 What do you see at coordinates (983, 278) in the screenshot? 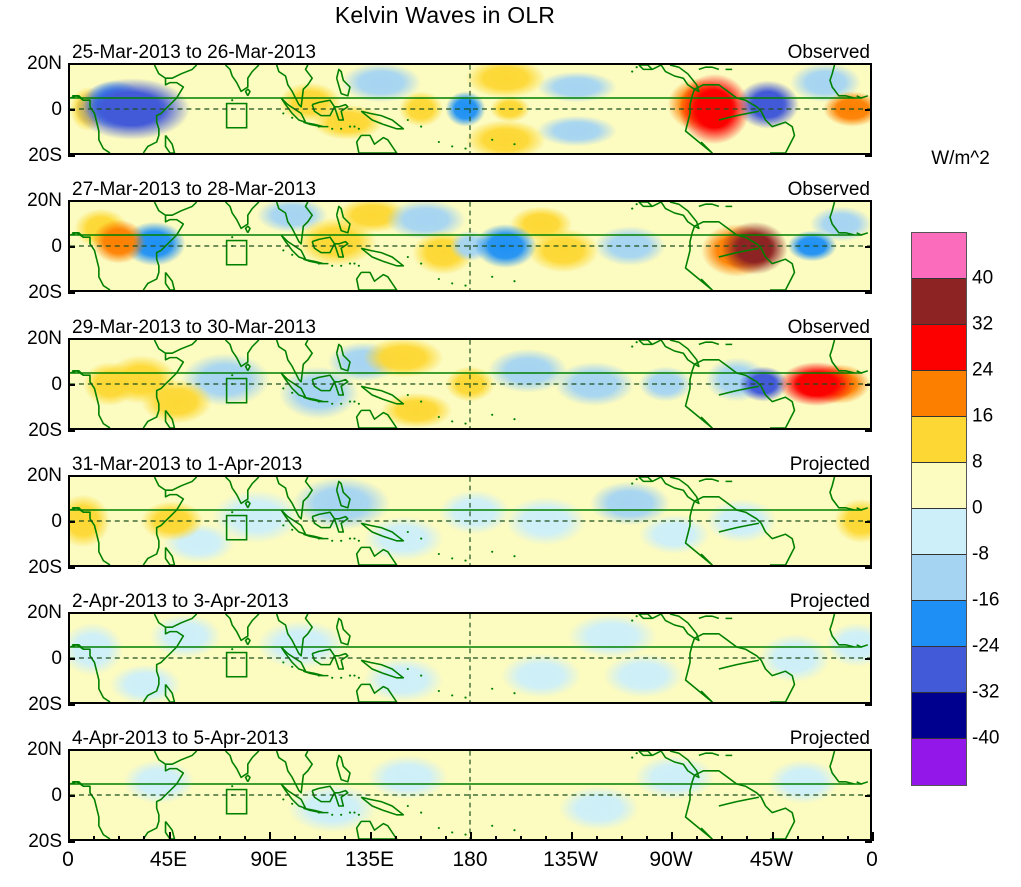
I see `colorbar-tick-label: 40` at bounding box center [983, 278].